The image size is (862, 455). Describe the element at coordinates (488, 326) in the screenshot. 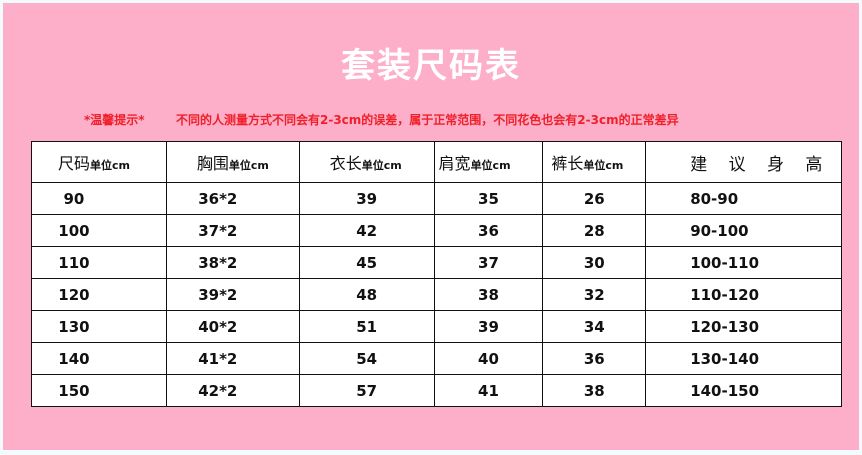

I see `cell-shoulder: 39` at that location.